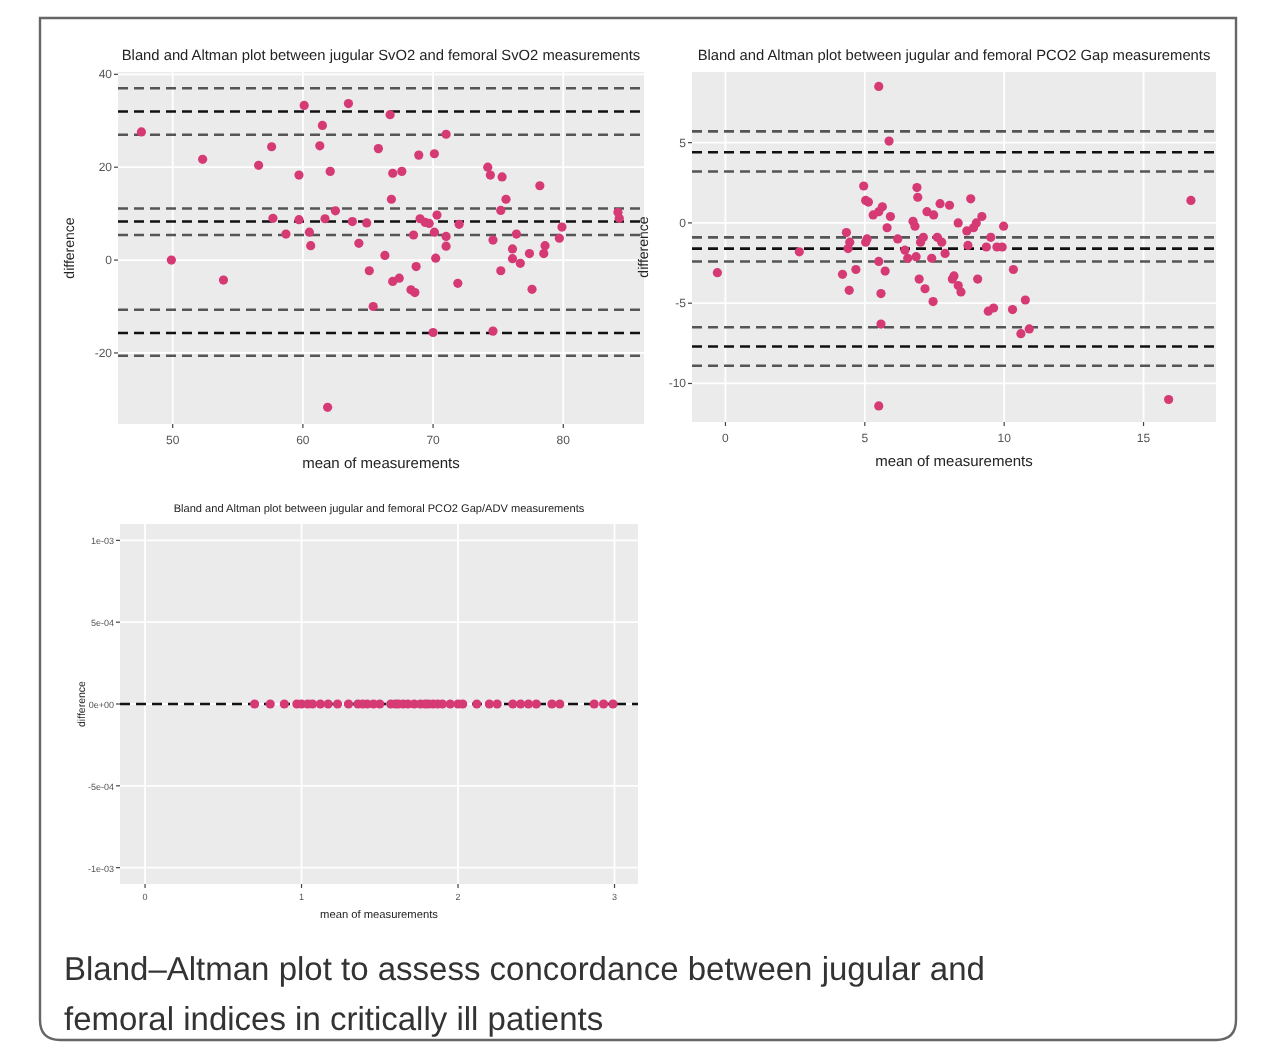 The height and width of the screenshot is (1048, 1266). I want to click on text: Bland–Altman plot to assess concordance between jugular and femoral indices in critically ill patients, so click(524, 995).